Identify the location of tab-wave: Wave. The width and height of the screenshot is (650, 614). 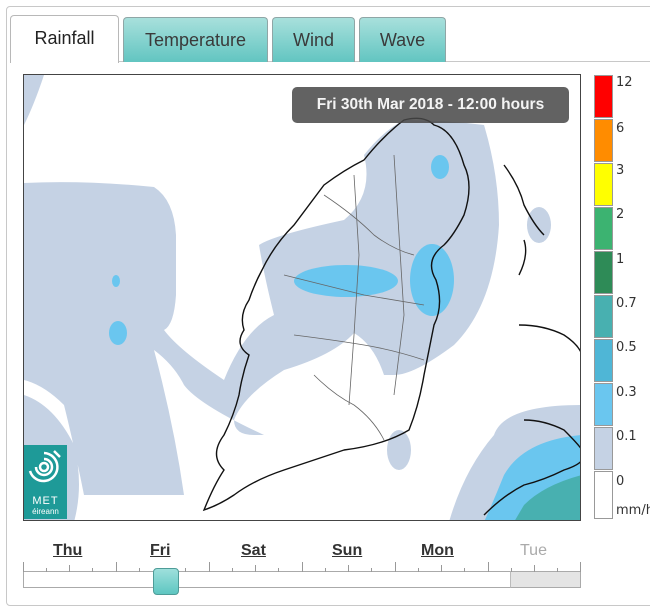
(402, 39).